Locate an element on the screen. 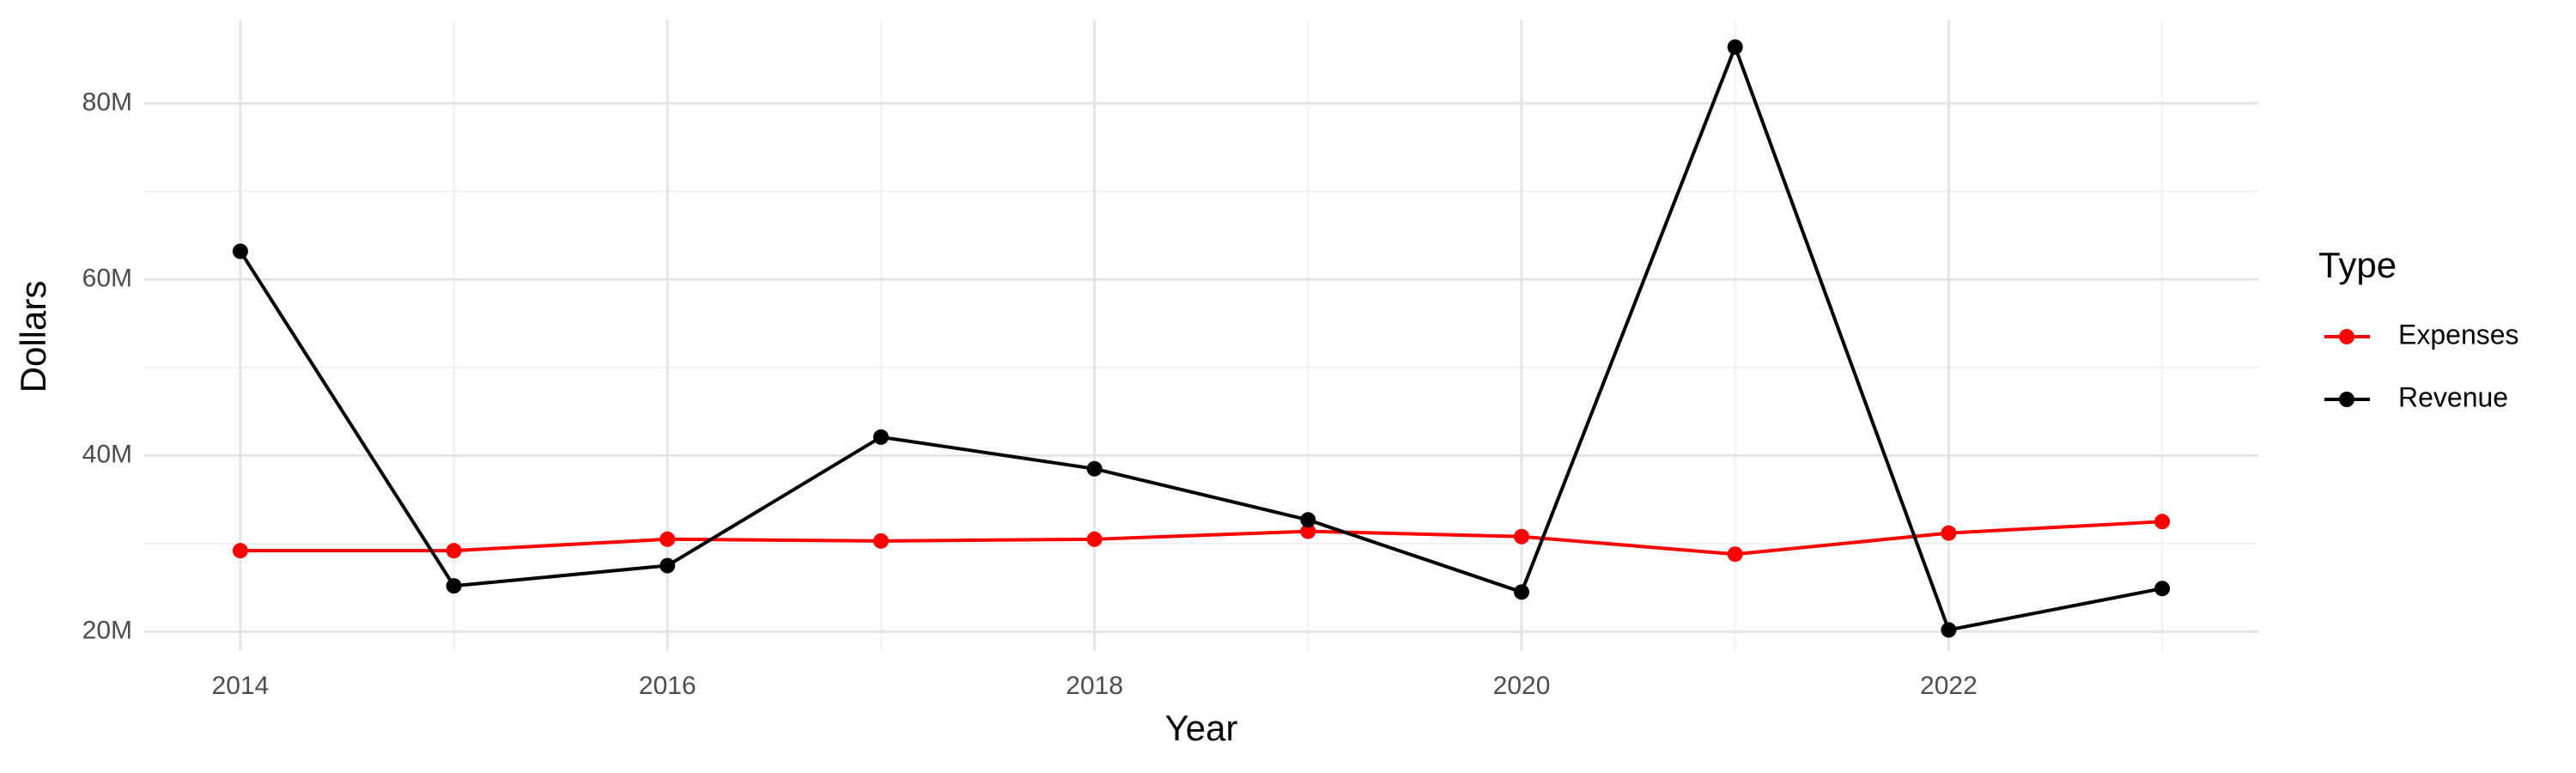  x-tick-label: 2018 is located at coordinates (1094, 686).